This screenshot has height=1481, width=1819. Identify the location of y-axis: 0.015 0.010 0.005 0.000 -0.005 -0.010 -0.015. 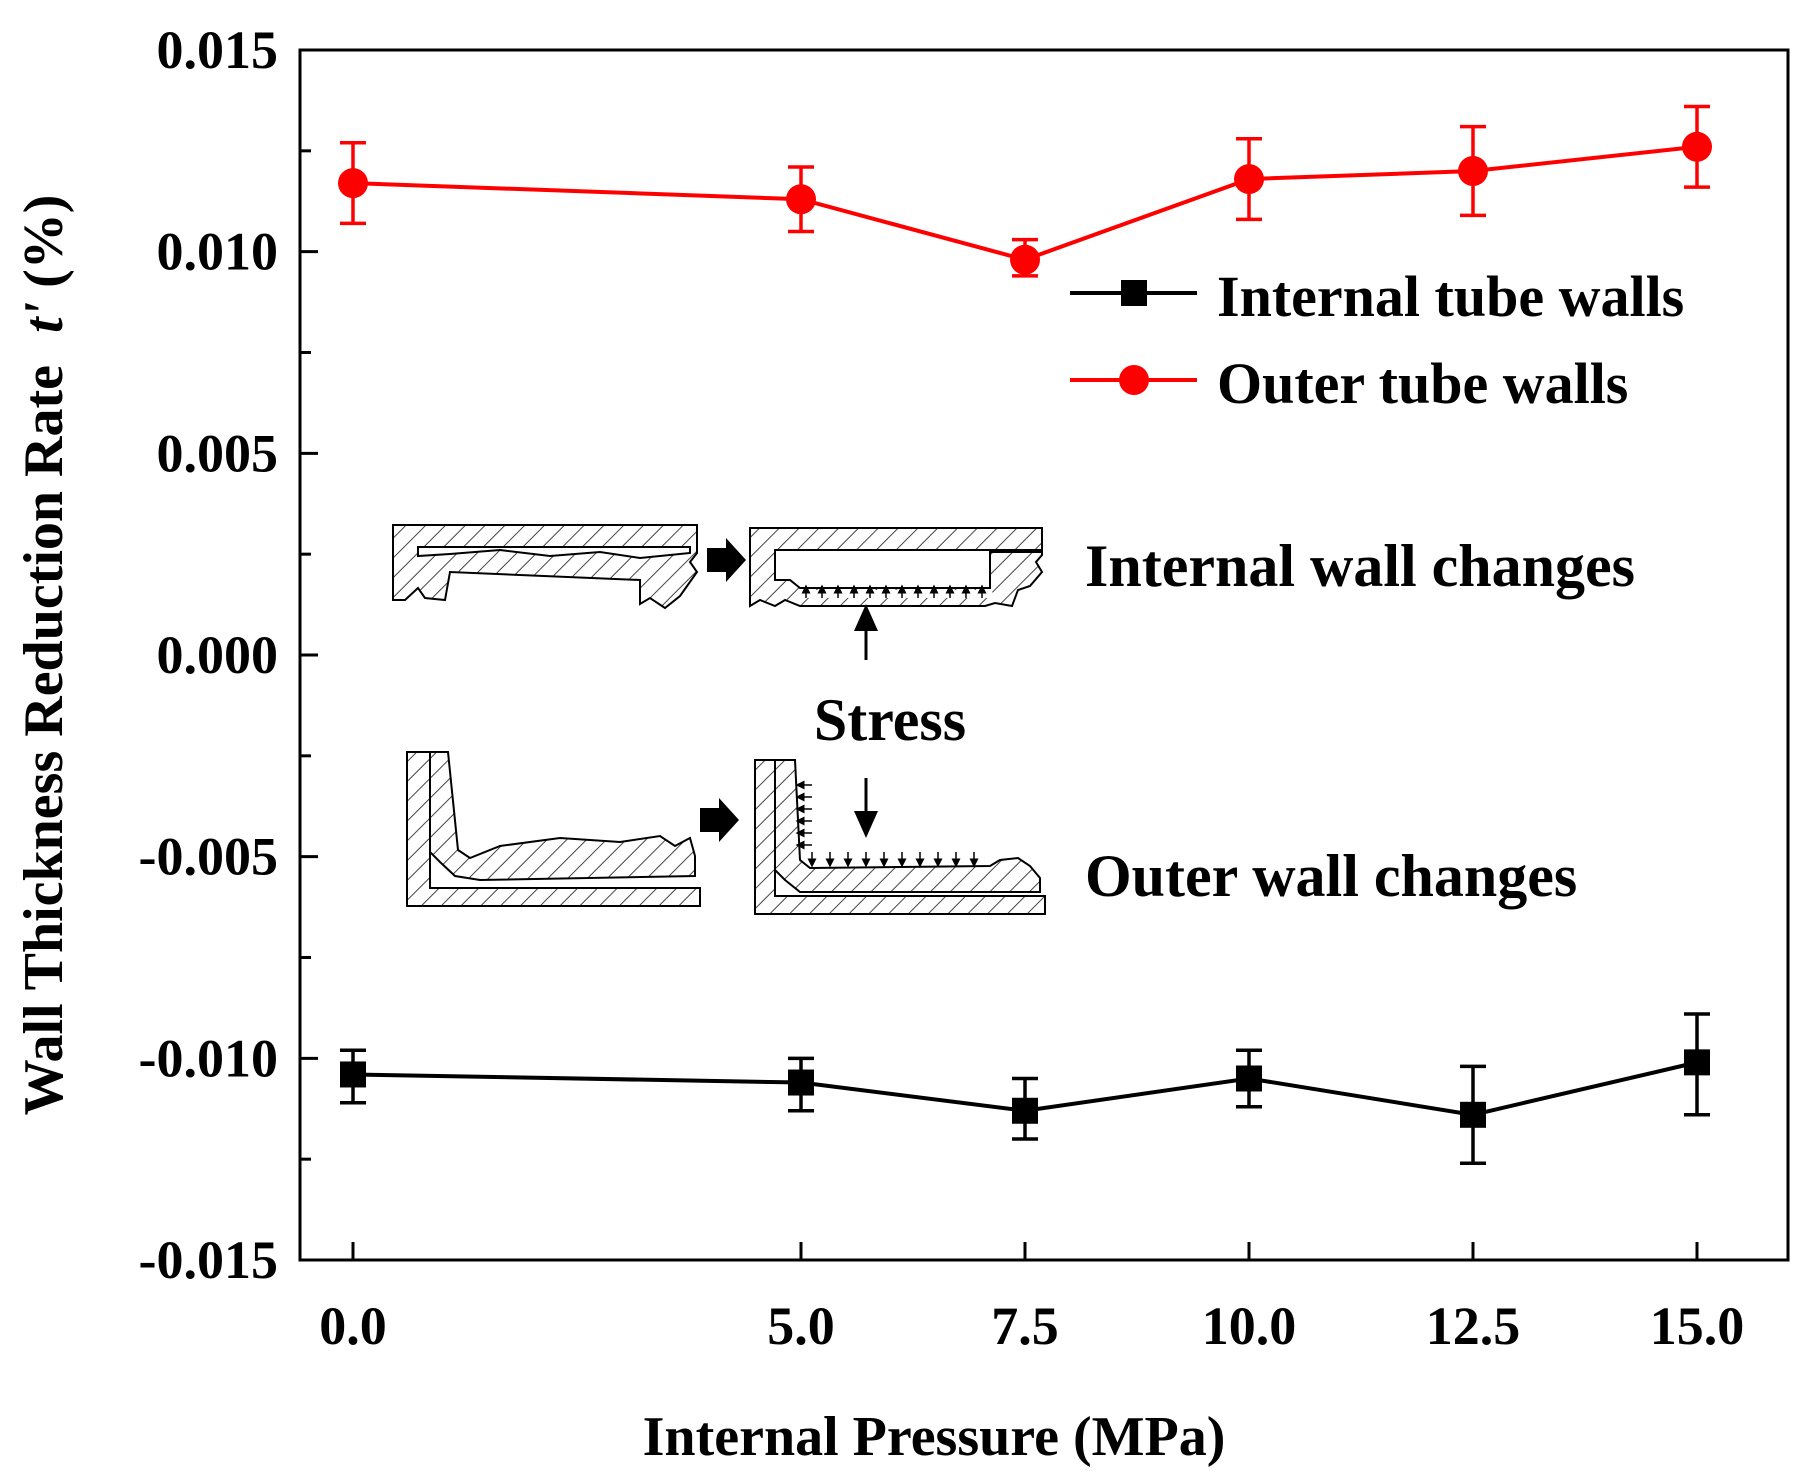
(228, 655).